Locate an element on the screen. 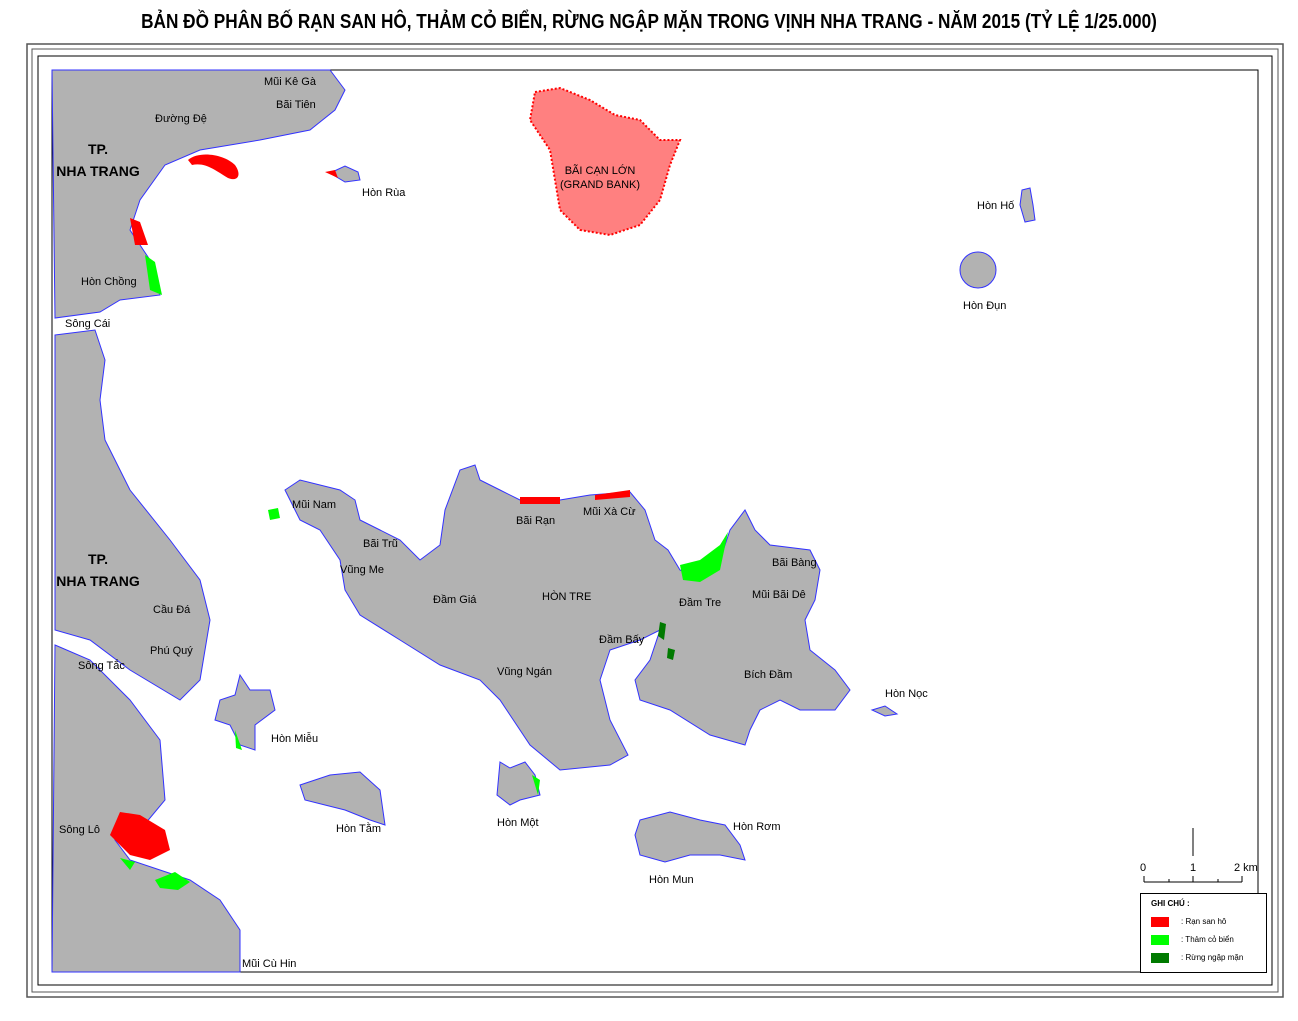 Image resolution: width=1298 pixels, height=1021 pixels. legend-item-coral: : Rạn san hô is located at coordinates (1206, 923).